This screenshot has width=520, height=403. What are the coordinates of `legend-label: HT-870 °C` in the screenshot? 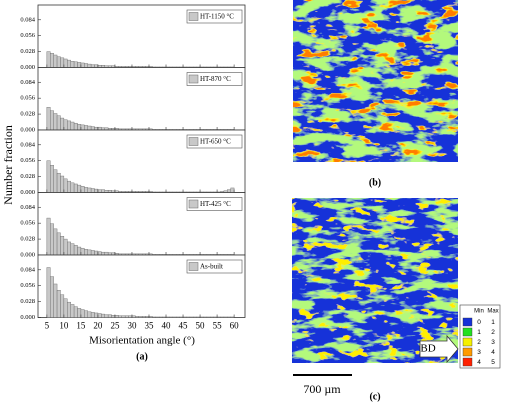 It's located at (215, 79).